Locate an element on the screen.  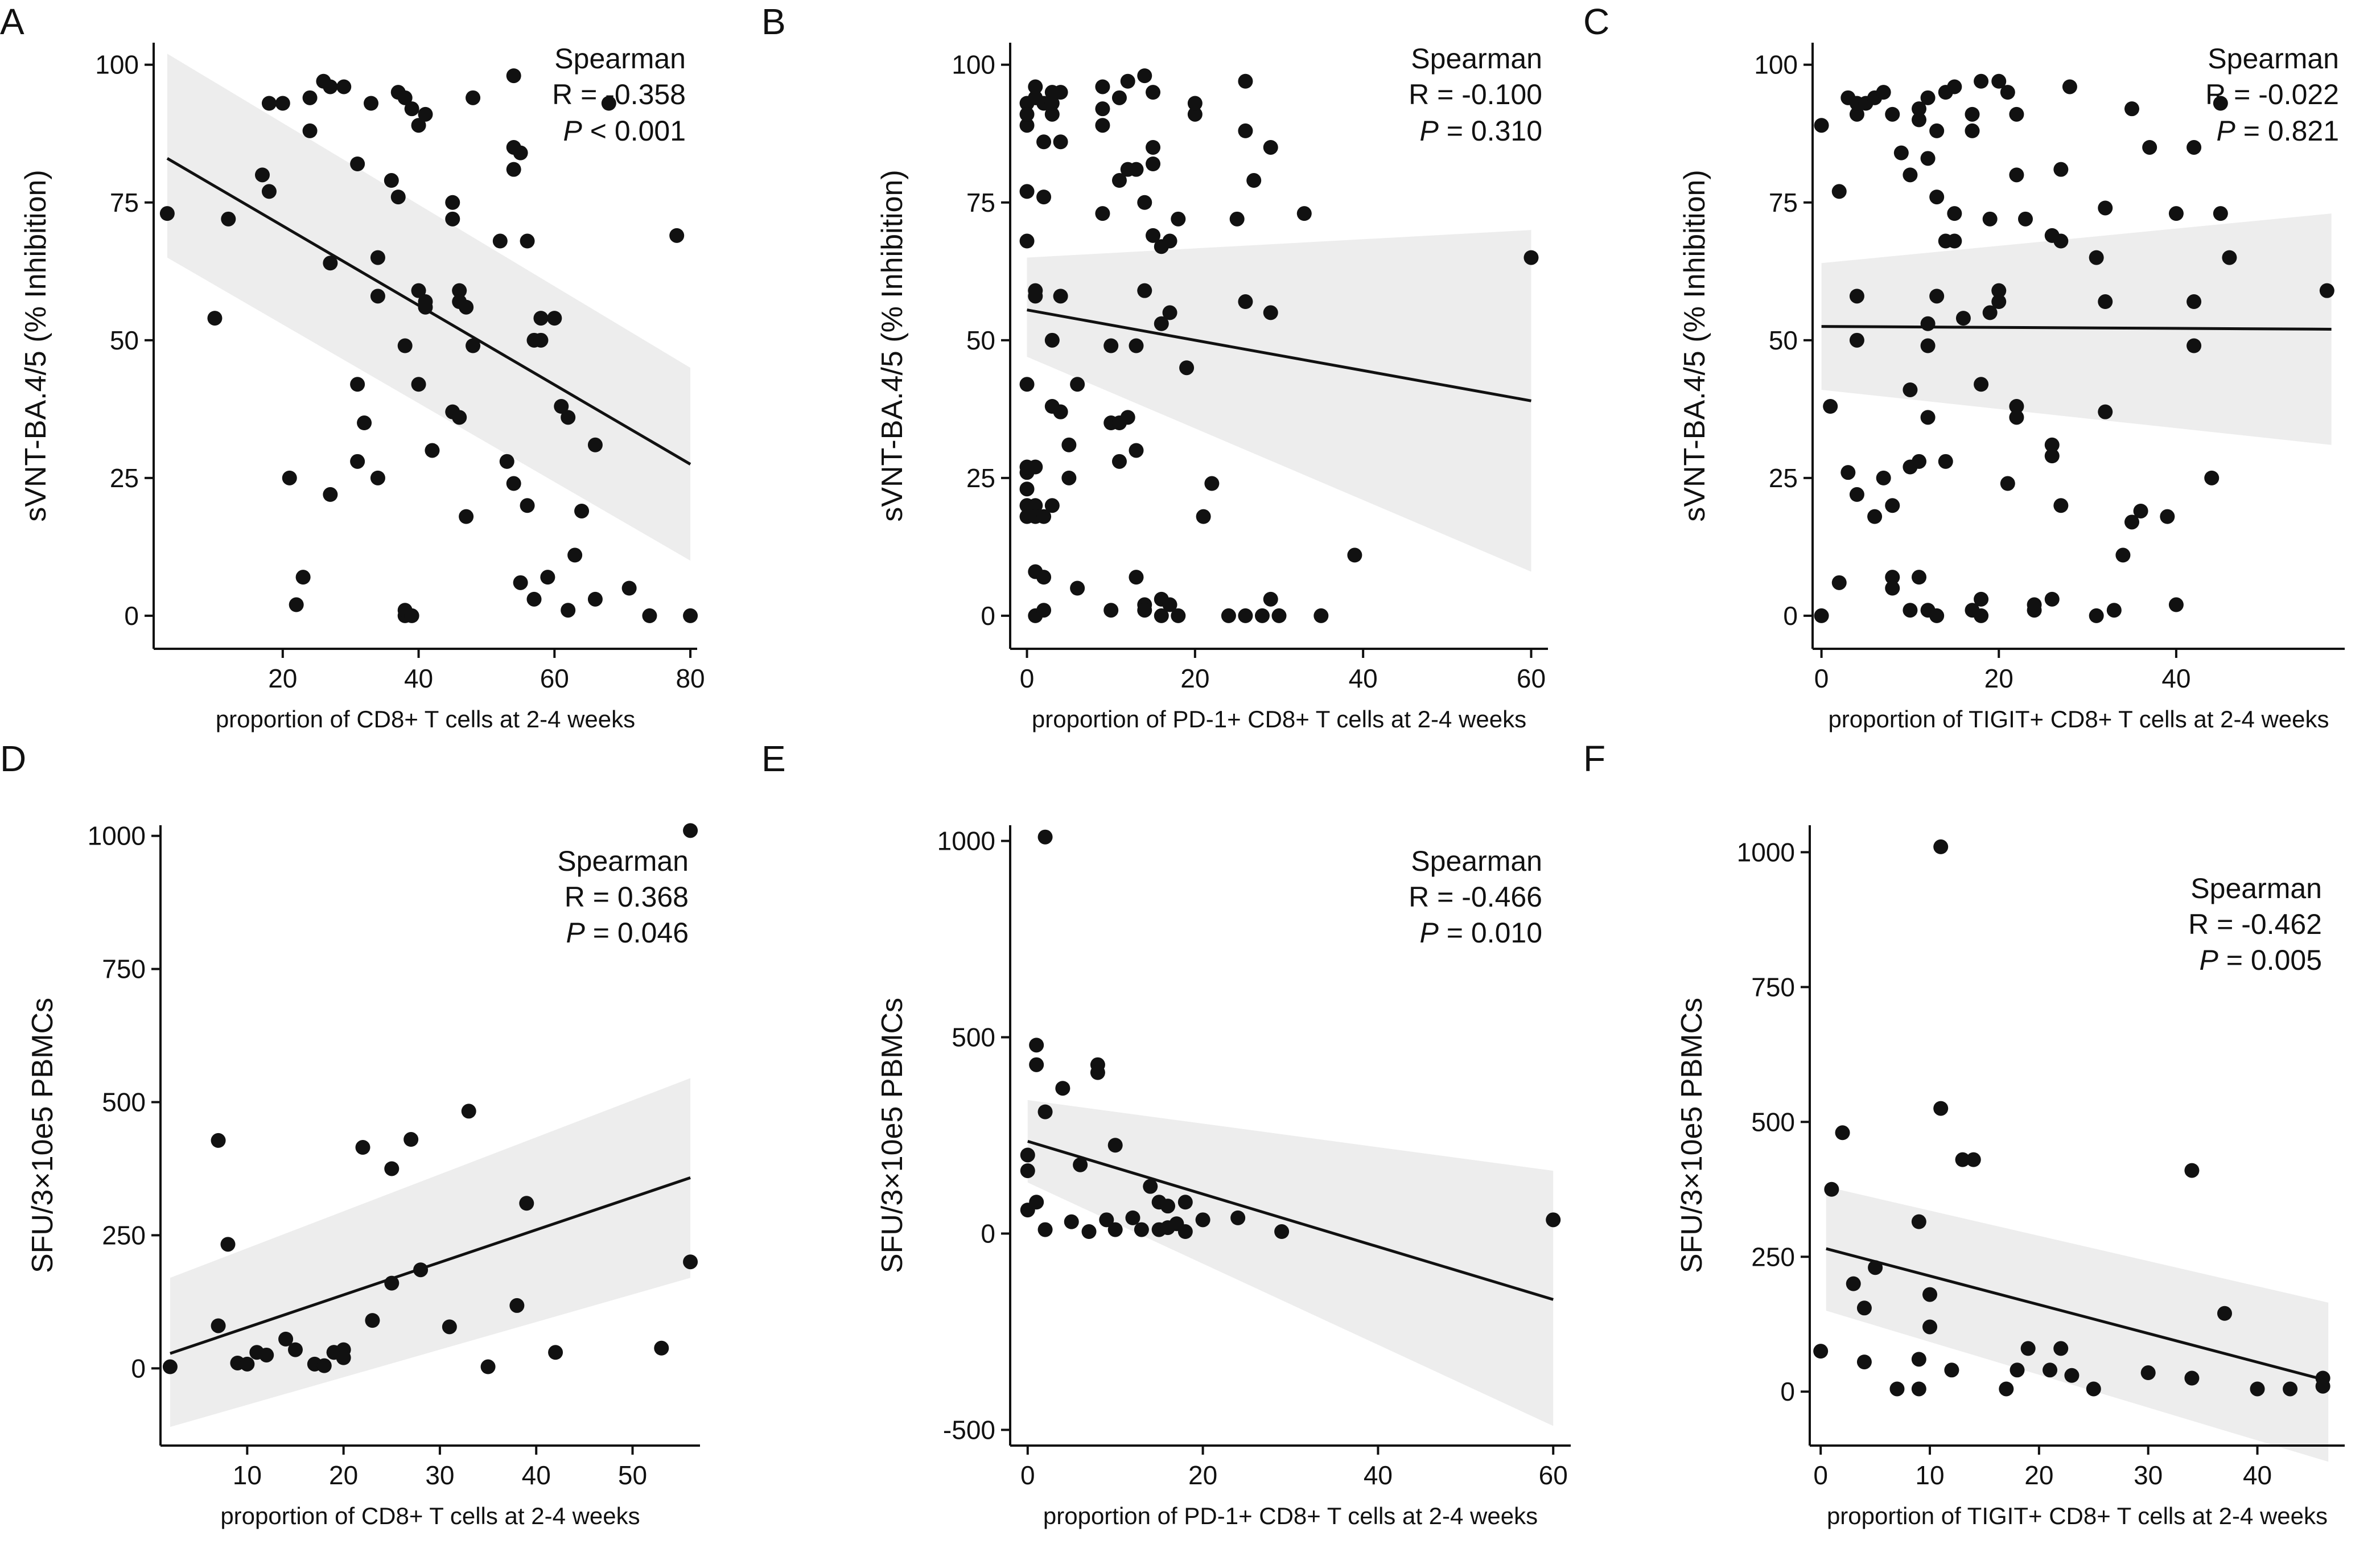
x-tick-label: 10 is located at coordinates (1929, 1475).